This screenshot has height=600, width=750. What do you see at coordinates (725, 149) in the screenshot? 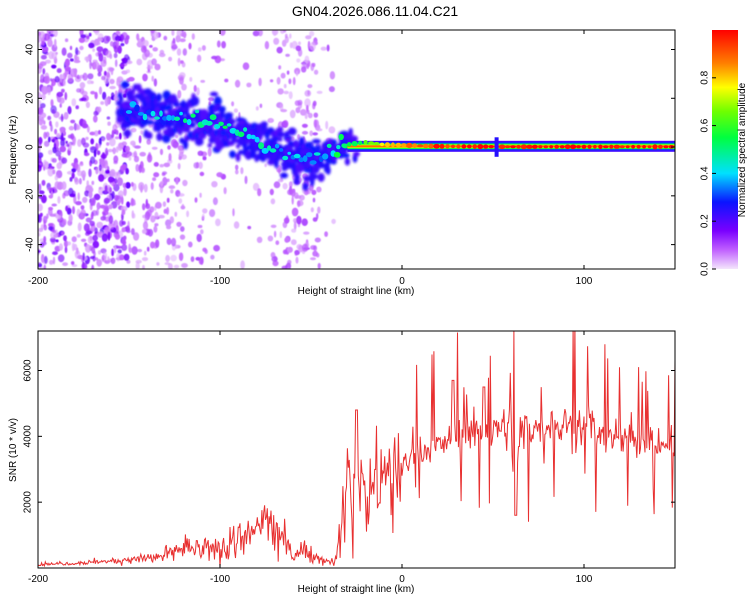
I see `colorbar-gradient` at bounding box center [725, 149].